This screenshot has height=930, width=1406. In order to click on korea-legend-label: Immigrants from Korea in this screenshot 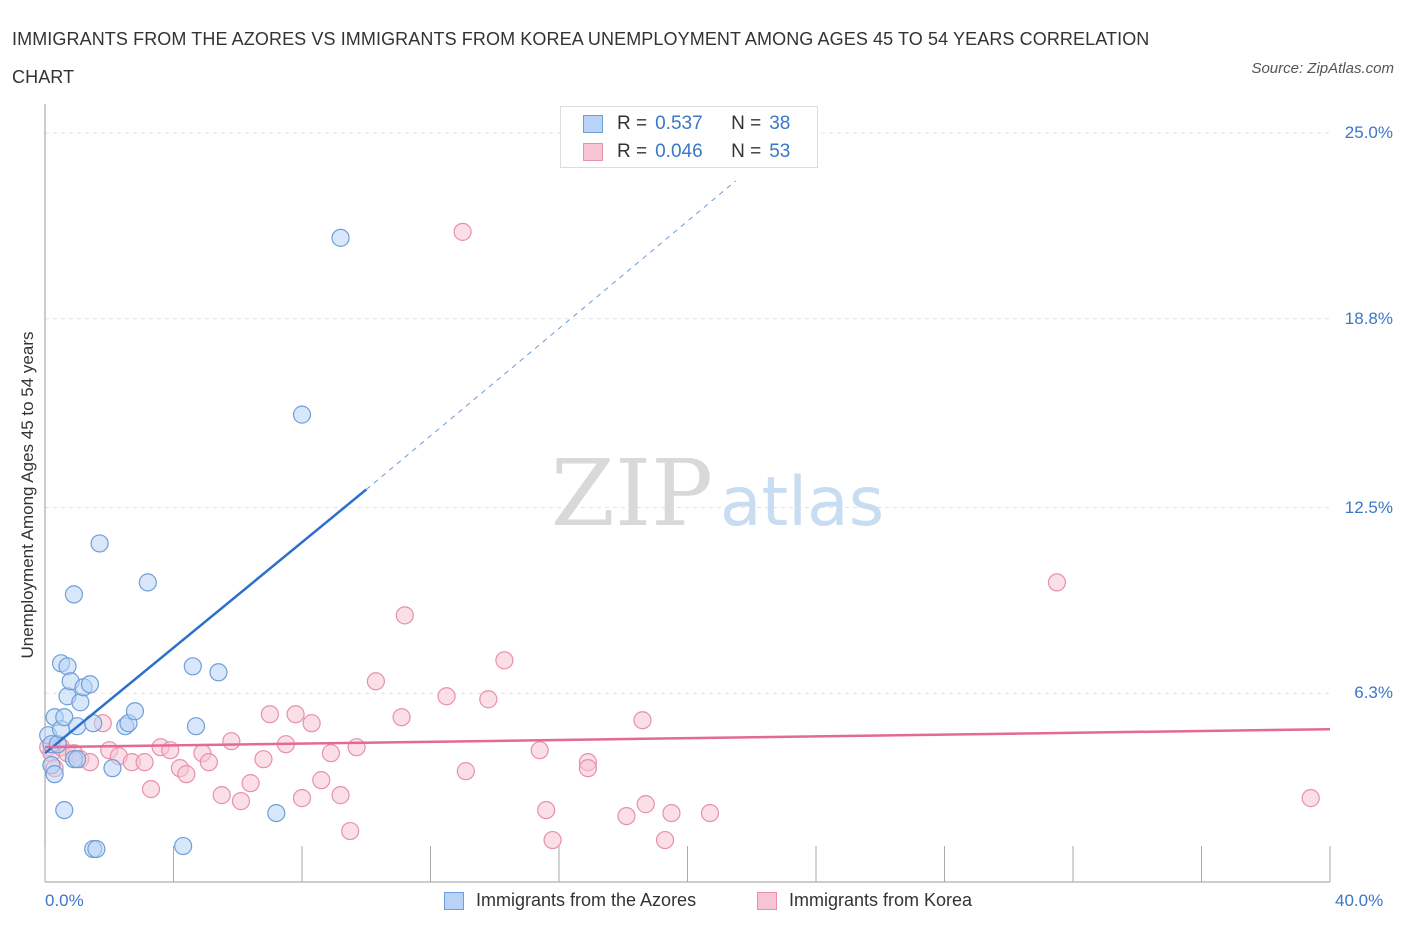, I will do `click(881, 900)`.